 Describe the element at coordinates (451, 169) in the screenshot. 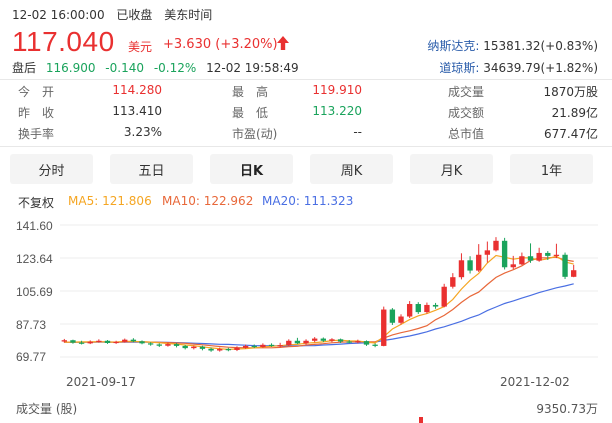

I see `tab-monthly-k: 月K` at that location.